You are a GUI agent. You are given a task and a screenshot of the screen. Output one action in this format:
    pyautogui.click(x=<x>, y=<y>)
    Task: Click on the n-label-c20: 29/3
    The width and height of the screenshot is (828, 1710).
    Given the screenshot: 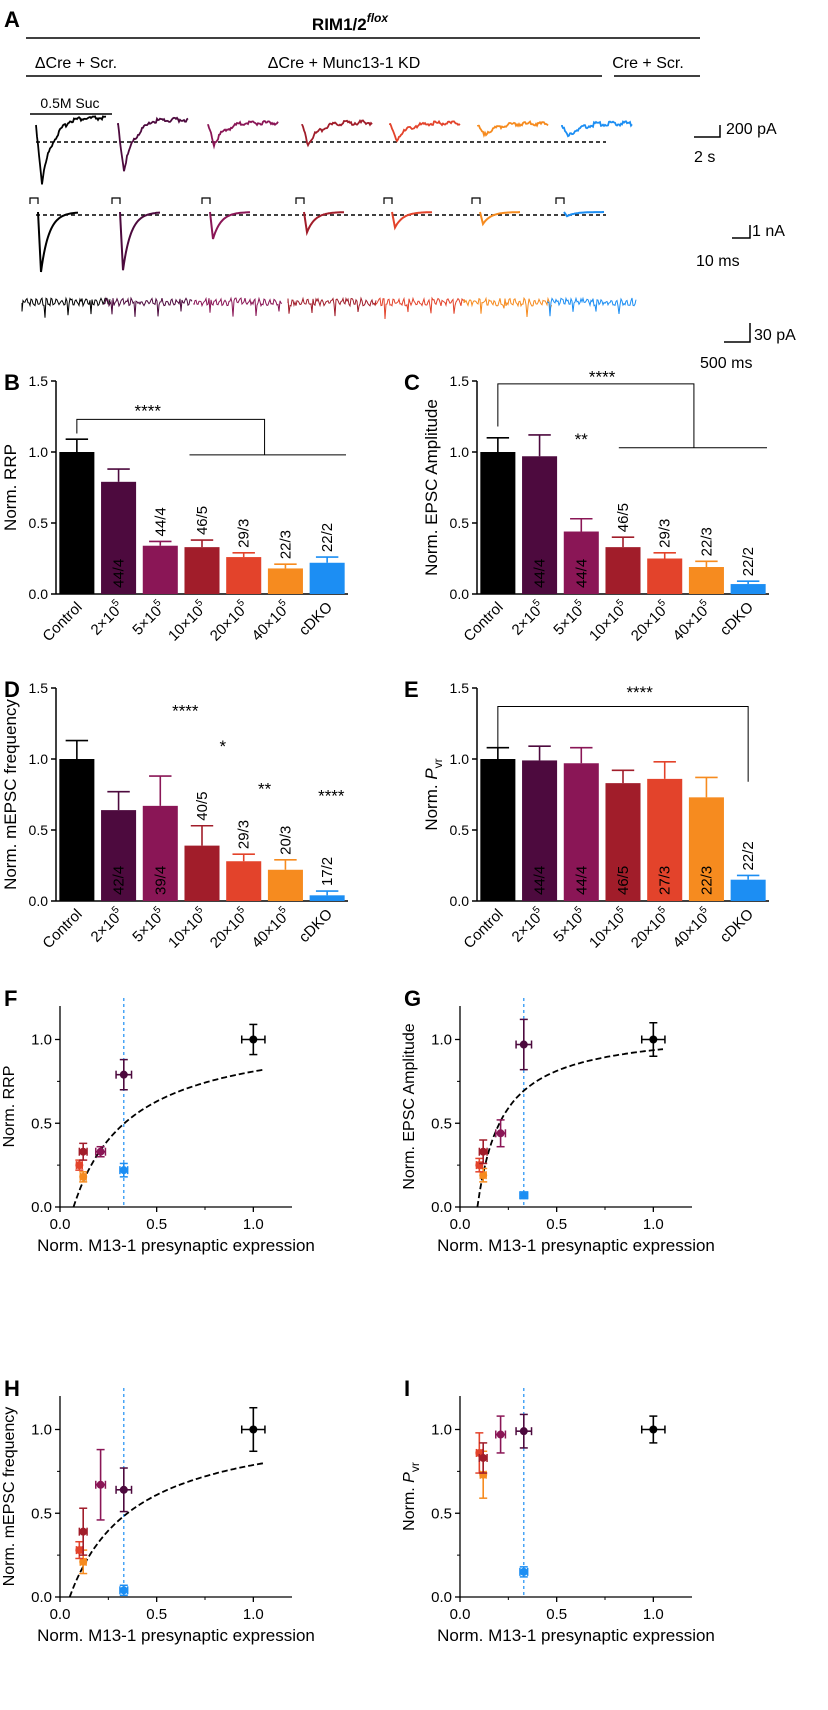 What is the action you would take?
    pyautogui.click(x=244, y=834)
    